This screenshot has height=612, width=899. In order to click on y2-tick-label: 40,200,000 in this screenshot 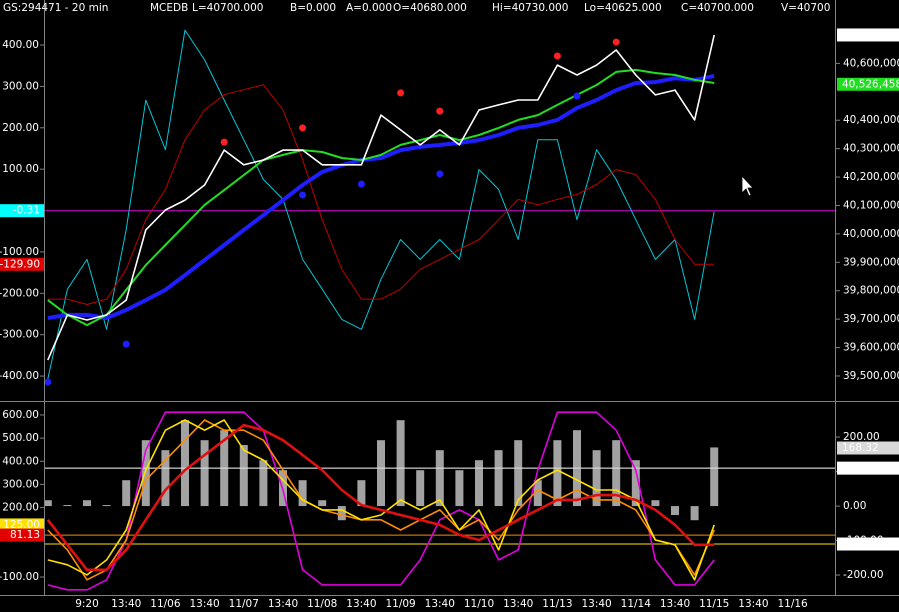, I will do `click(871, 177)`.